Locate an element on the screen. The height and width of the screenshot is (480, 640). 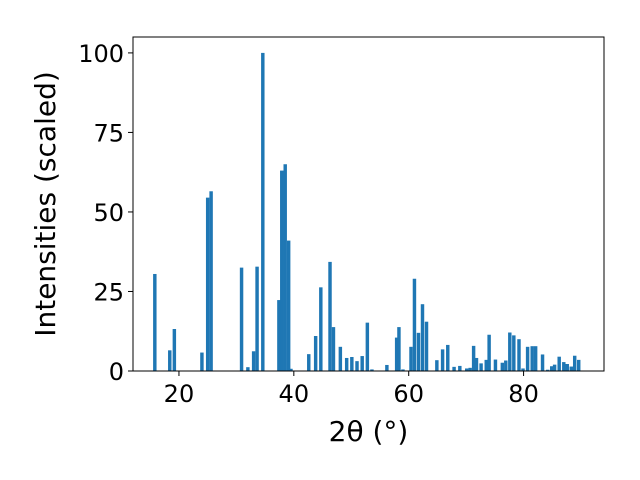
y-axis-label: Intensities (scaled) is located at coordinates (45, 204).